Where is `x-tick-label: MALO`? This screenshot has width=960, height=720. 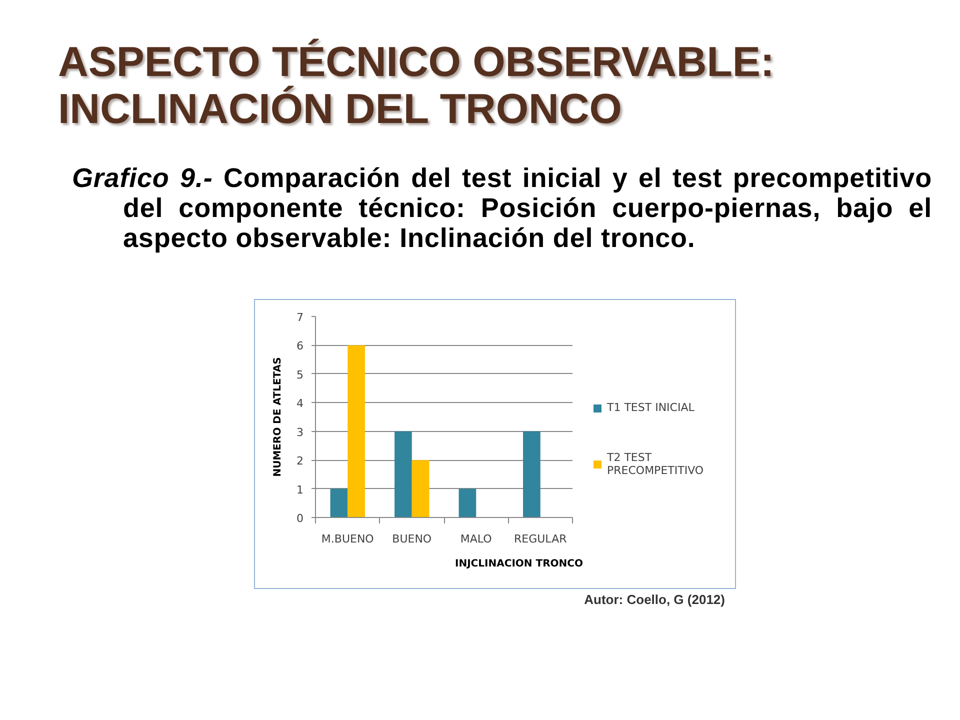 x-tick-label: MALO is located at coordinates (476, 539).